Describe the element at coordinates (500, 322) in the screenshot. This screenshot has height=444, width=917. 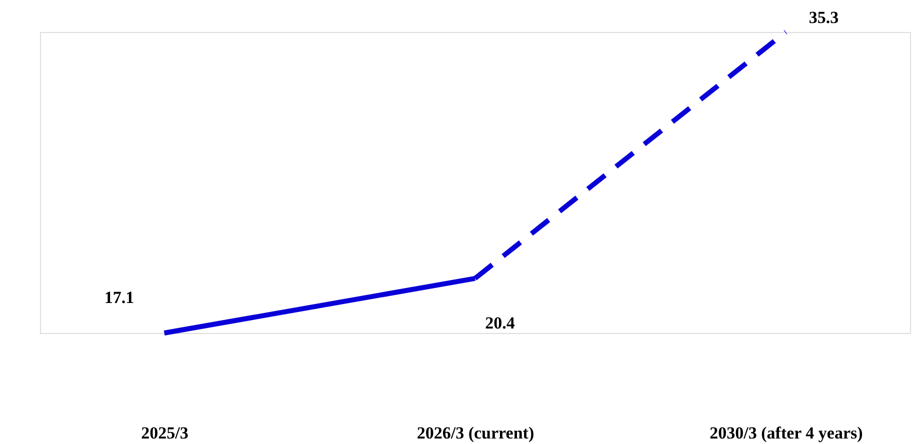
I see `data-label: 20.4` at that location.